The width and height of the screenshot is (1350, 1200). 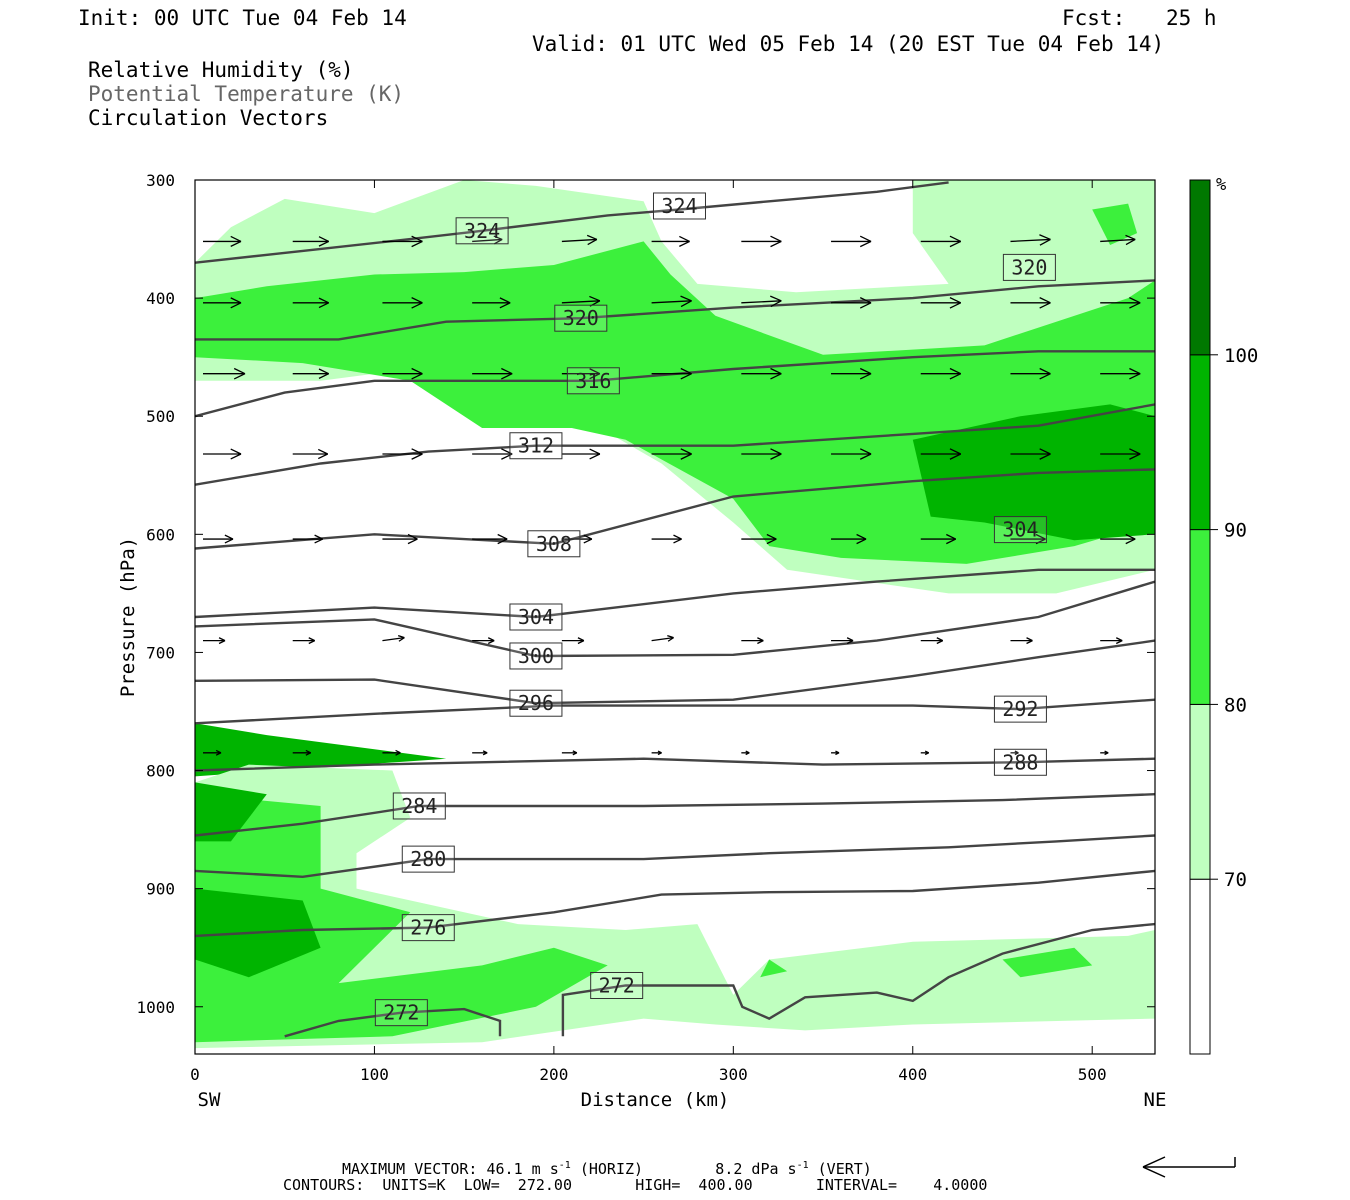 I want to click on contour-label-320-14: 320, so click(x=581, y=318).